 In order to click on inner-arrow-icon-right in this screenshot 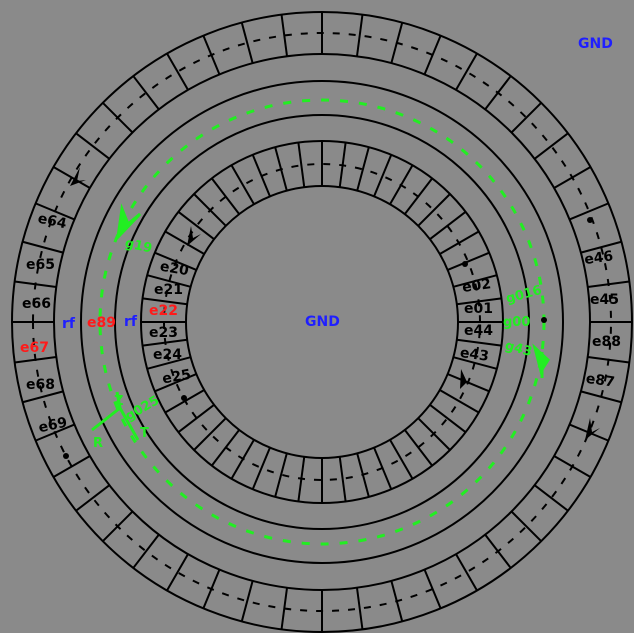, I will do `click(463, 379)`.